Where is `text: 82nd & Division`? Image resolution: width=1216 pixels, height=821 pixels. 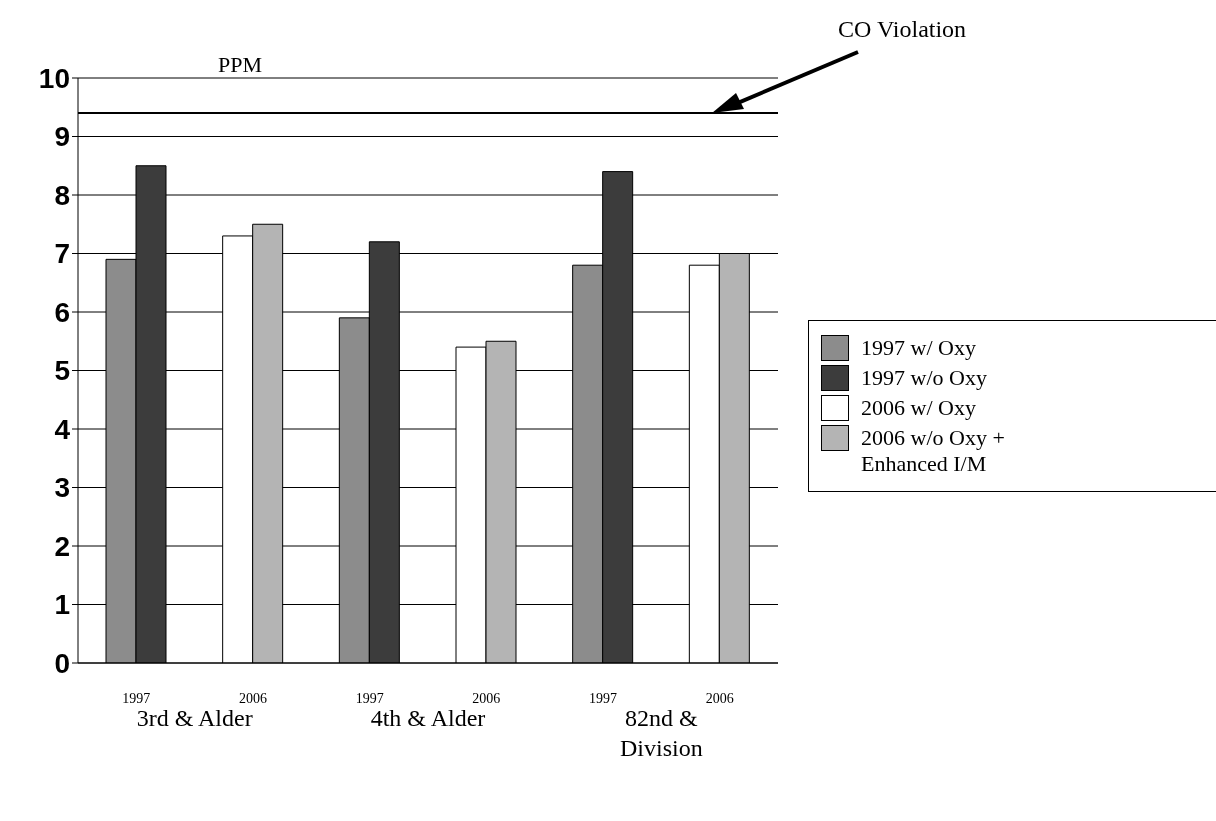 text: 82nd & Division is located at coordinates (661, 733).